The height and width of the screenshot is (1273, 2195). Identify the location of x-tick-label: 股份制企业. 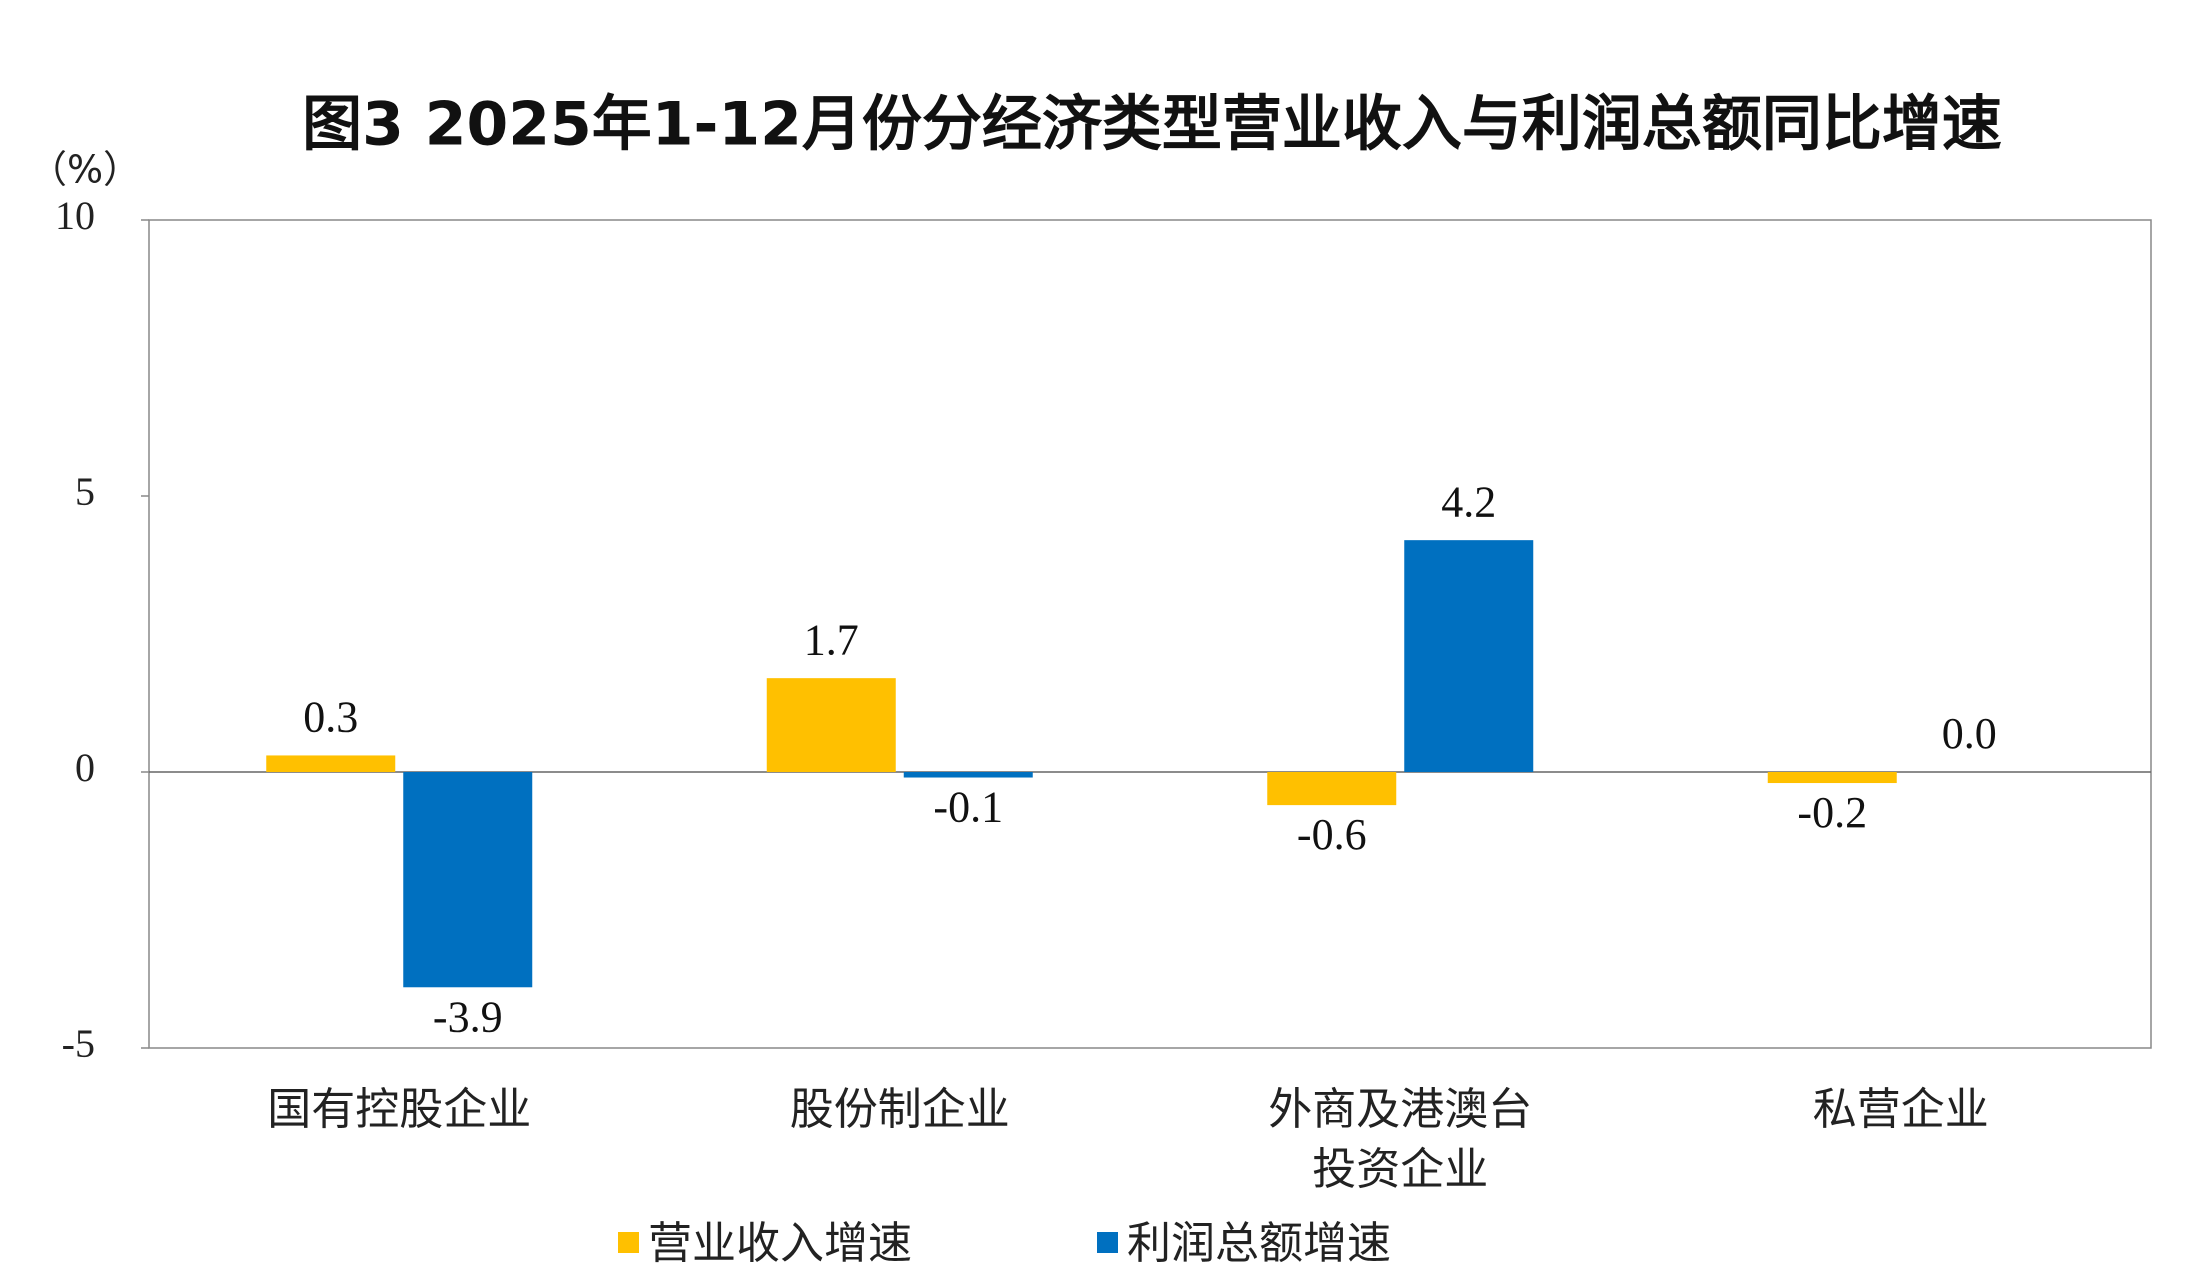
(899, 1109).